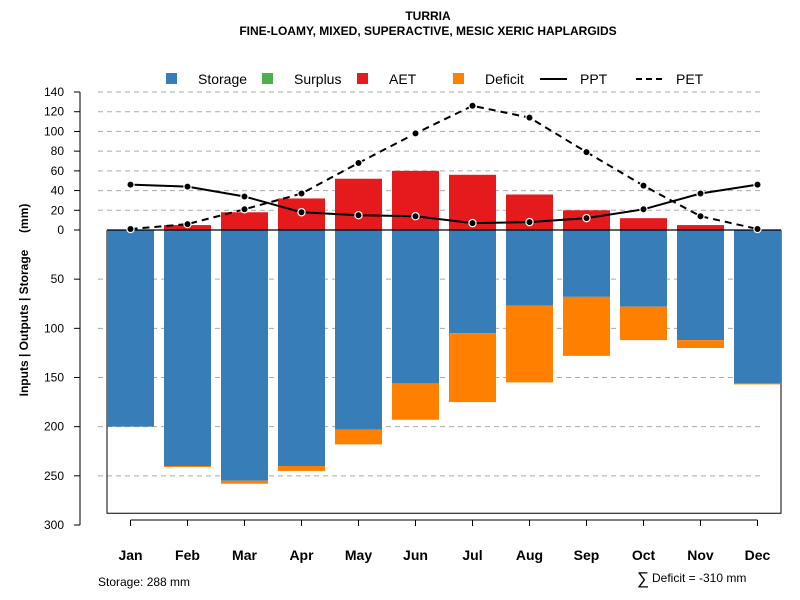  Describe the element at coordinates (144, 582) in the screenshot. I see `storage-total-text: Storage: 288 mm` at that location.